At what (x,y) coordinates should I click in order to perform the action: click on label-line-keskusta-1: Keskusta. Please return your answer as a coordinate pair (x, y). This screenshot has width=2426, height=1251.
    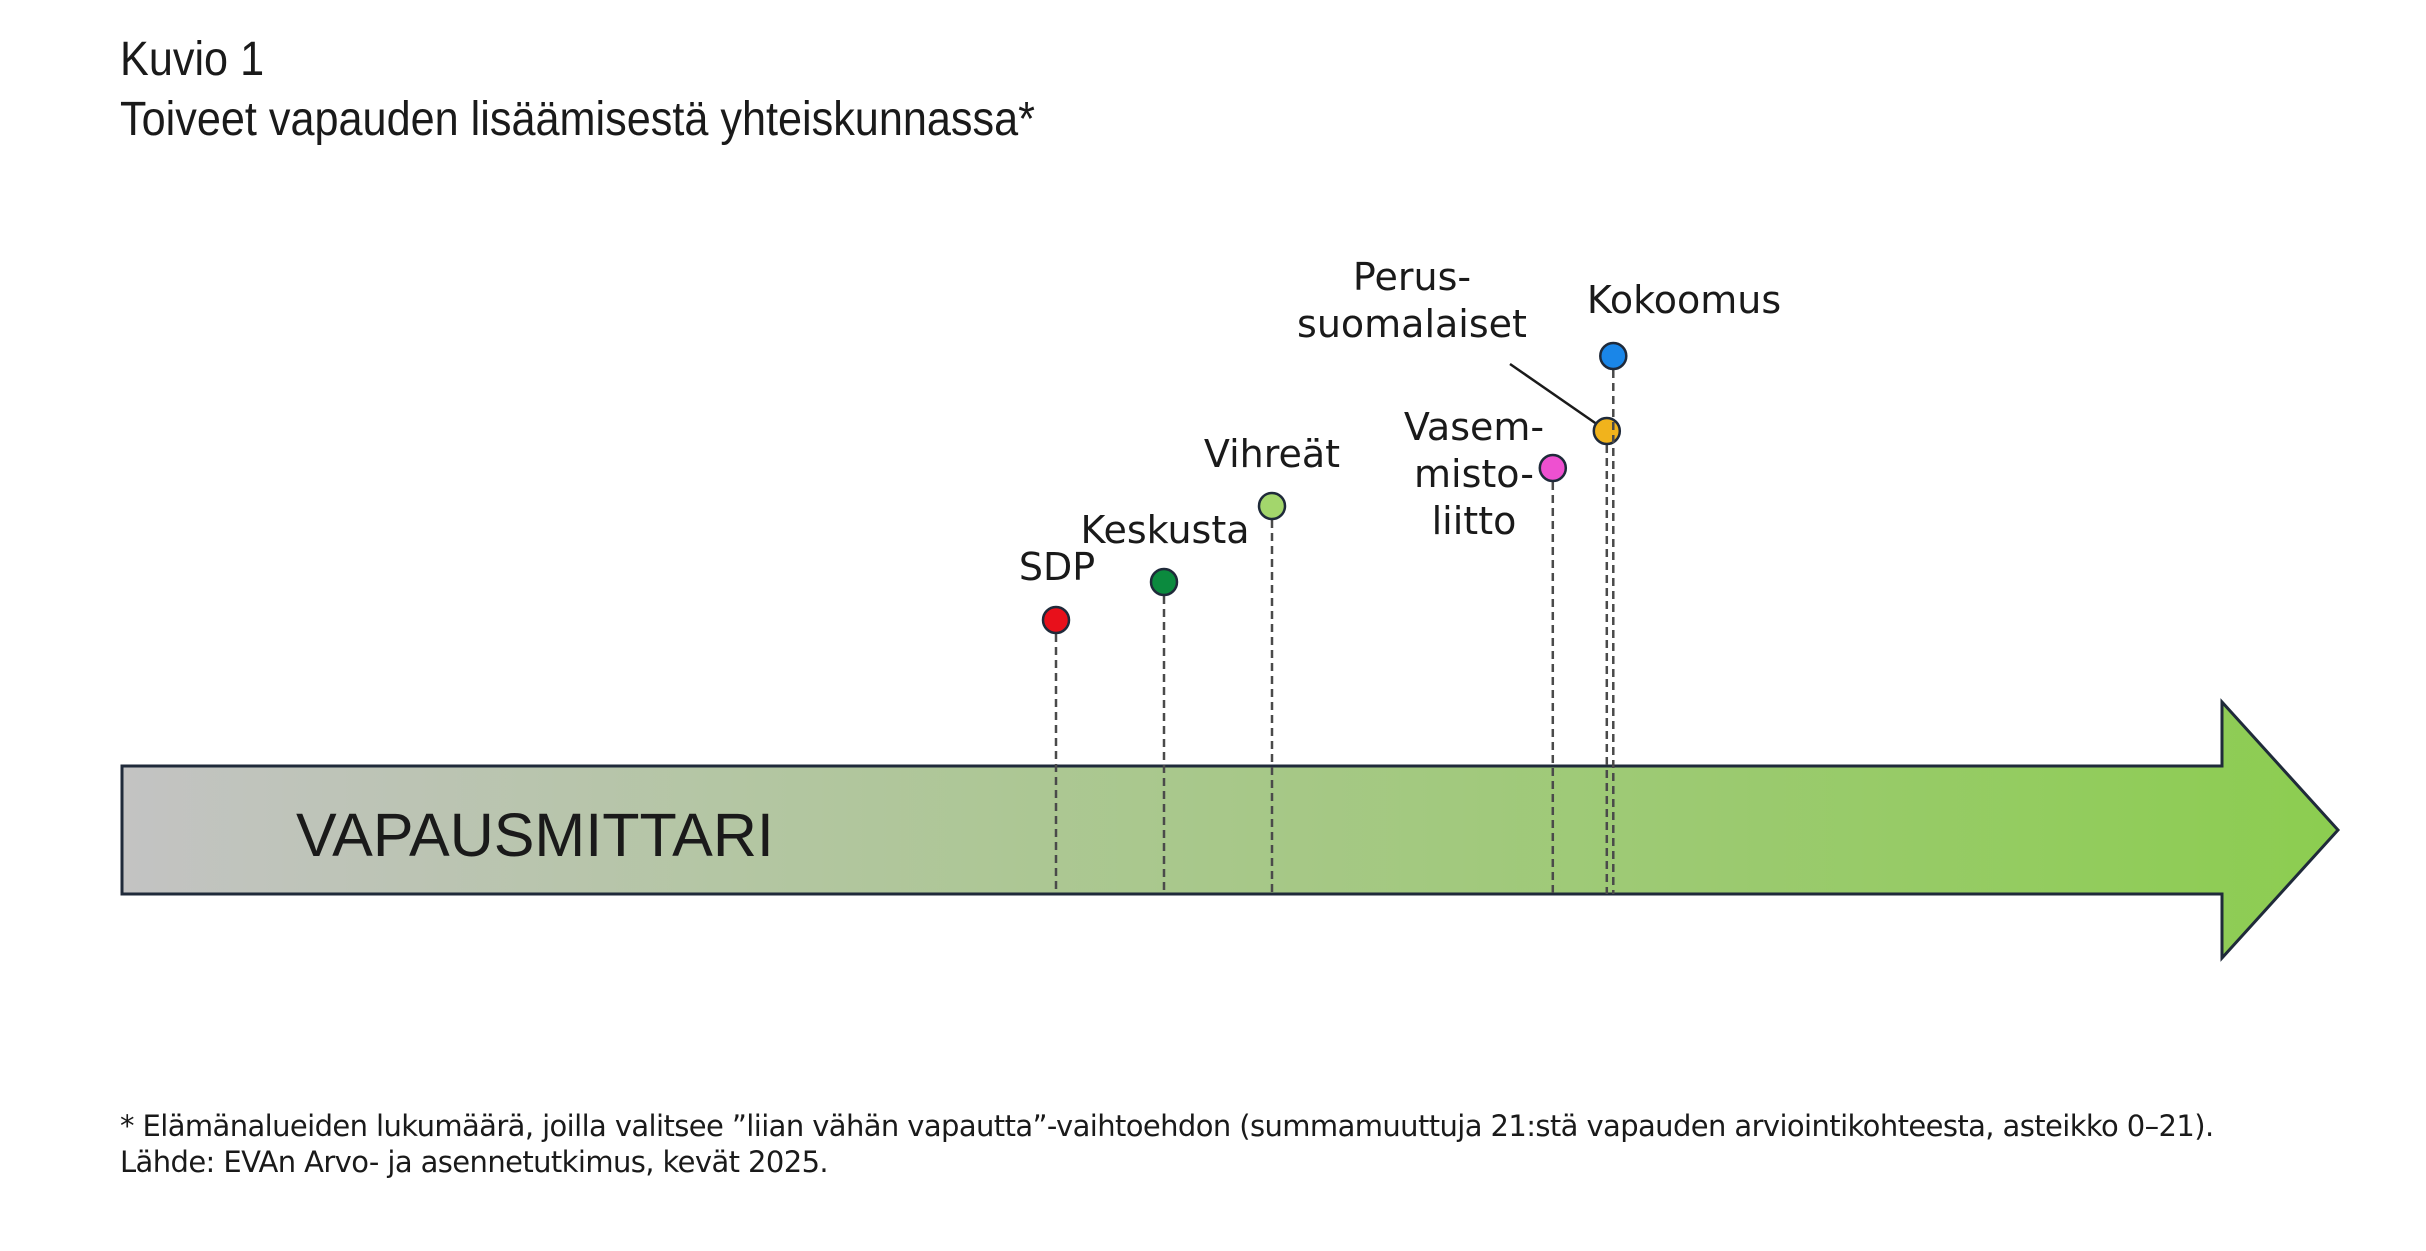
    Looking at the image, I should click on (1164, 530).